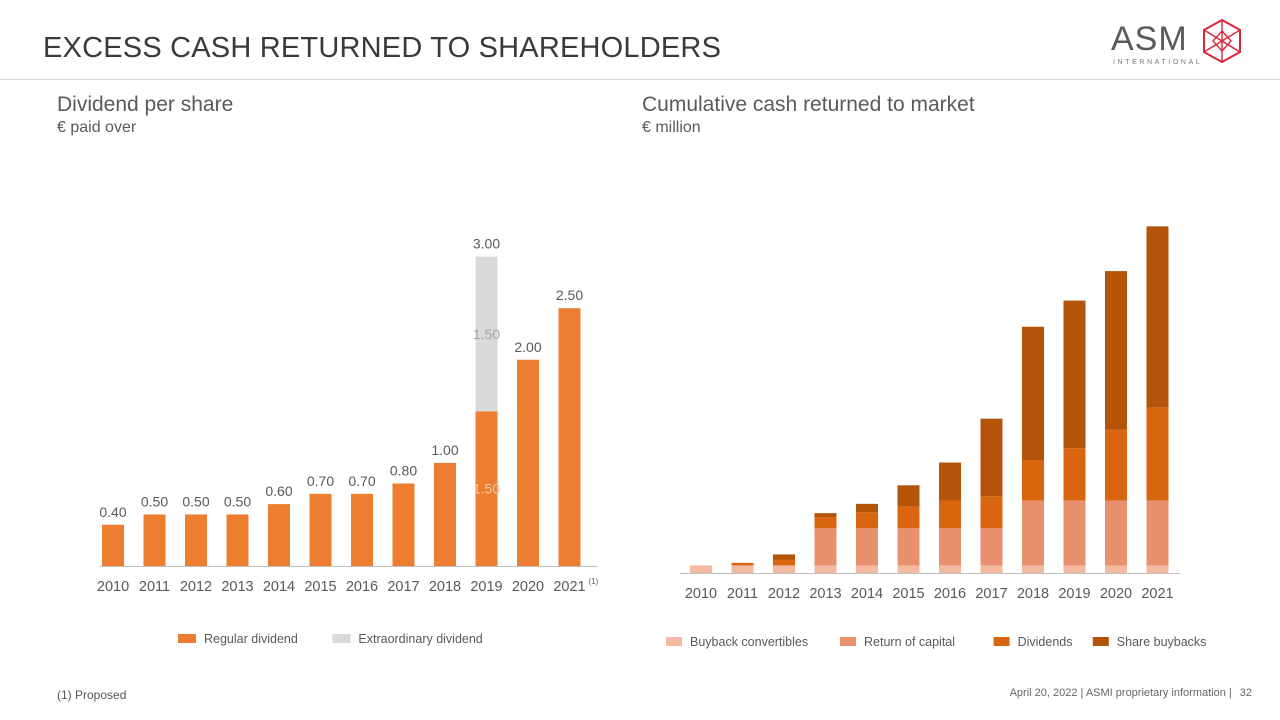  I want to click on bar-label-2013: 0.50, so click(237, 501).